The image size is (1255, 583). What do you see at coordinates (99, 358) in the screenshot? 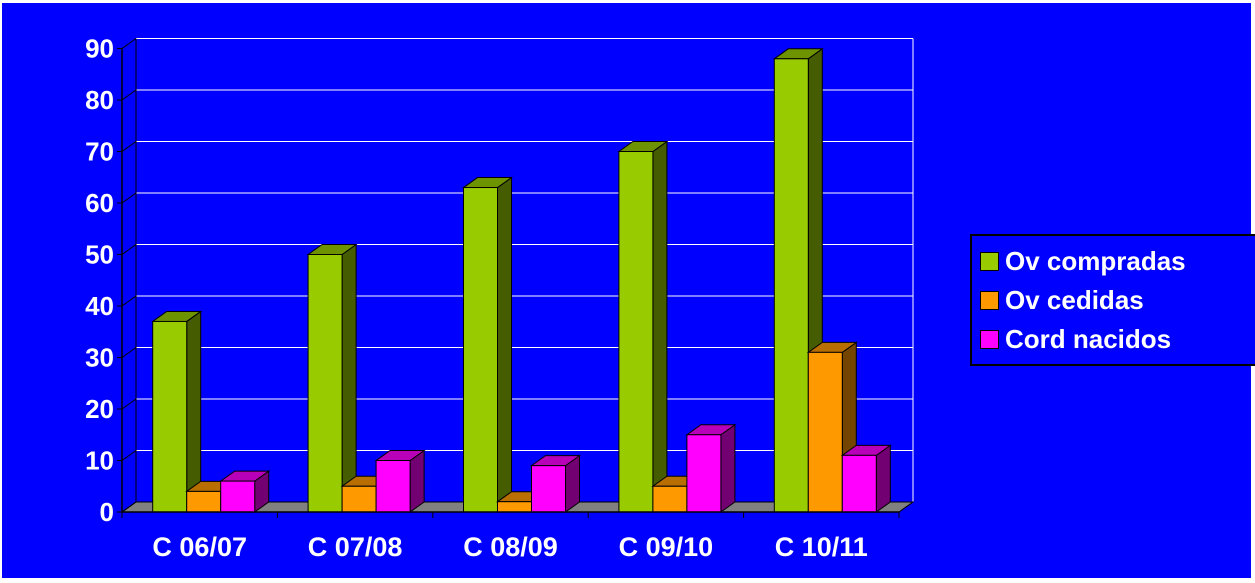
I see `y-tick-label: 30` at bounding box center [99, 358].